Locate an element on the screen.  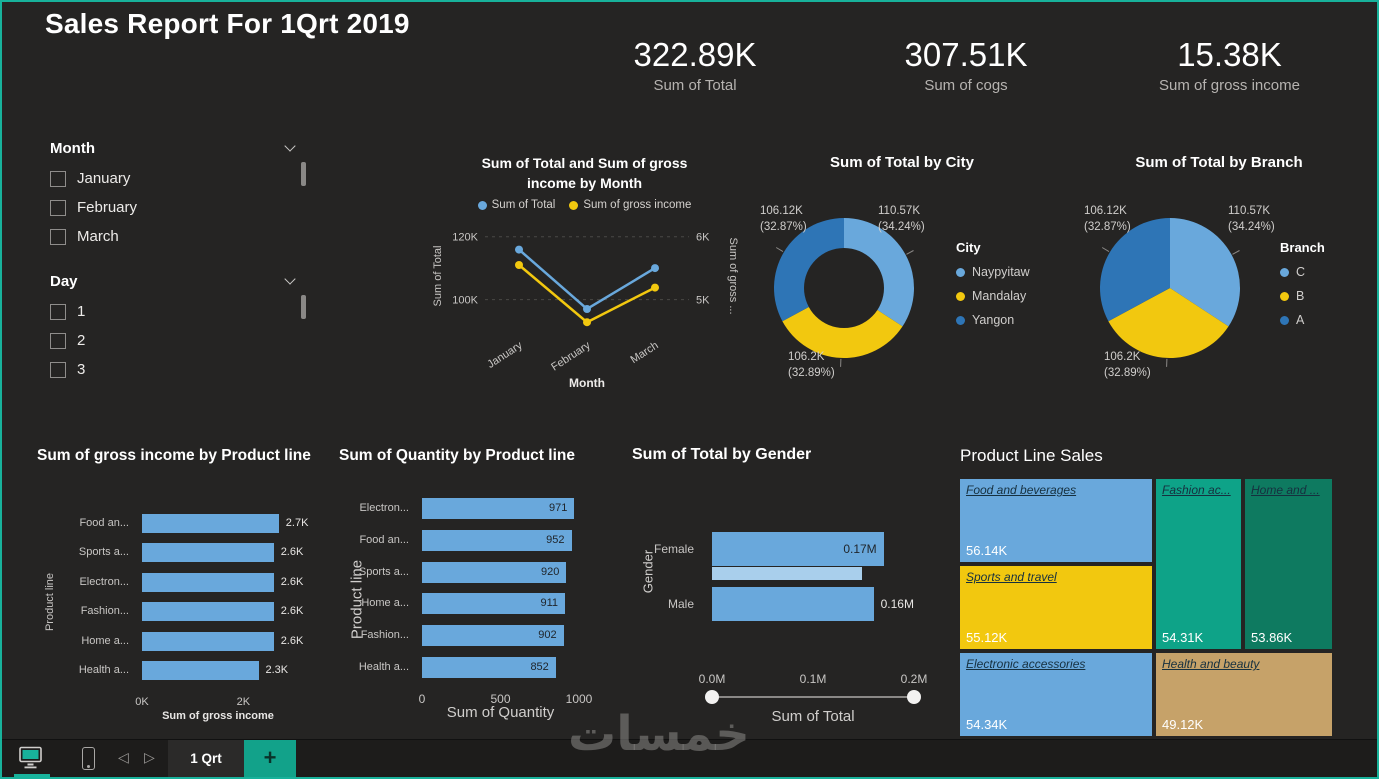
next-page-arrow-icon: ▷ is located at coordinates (149, 758).